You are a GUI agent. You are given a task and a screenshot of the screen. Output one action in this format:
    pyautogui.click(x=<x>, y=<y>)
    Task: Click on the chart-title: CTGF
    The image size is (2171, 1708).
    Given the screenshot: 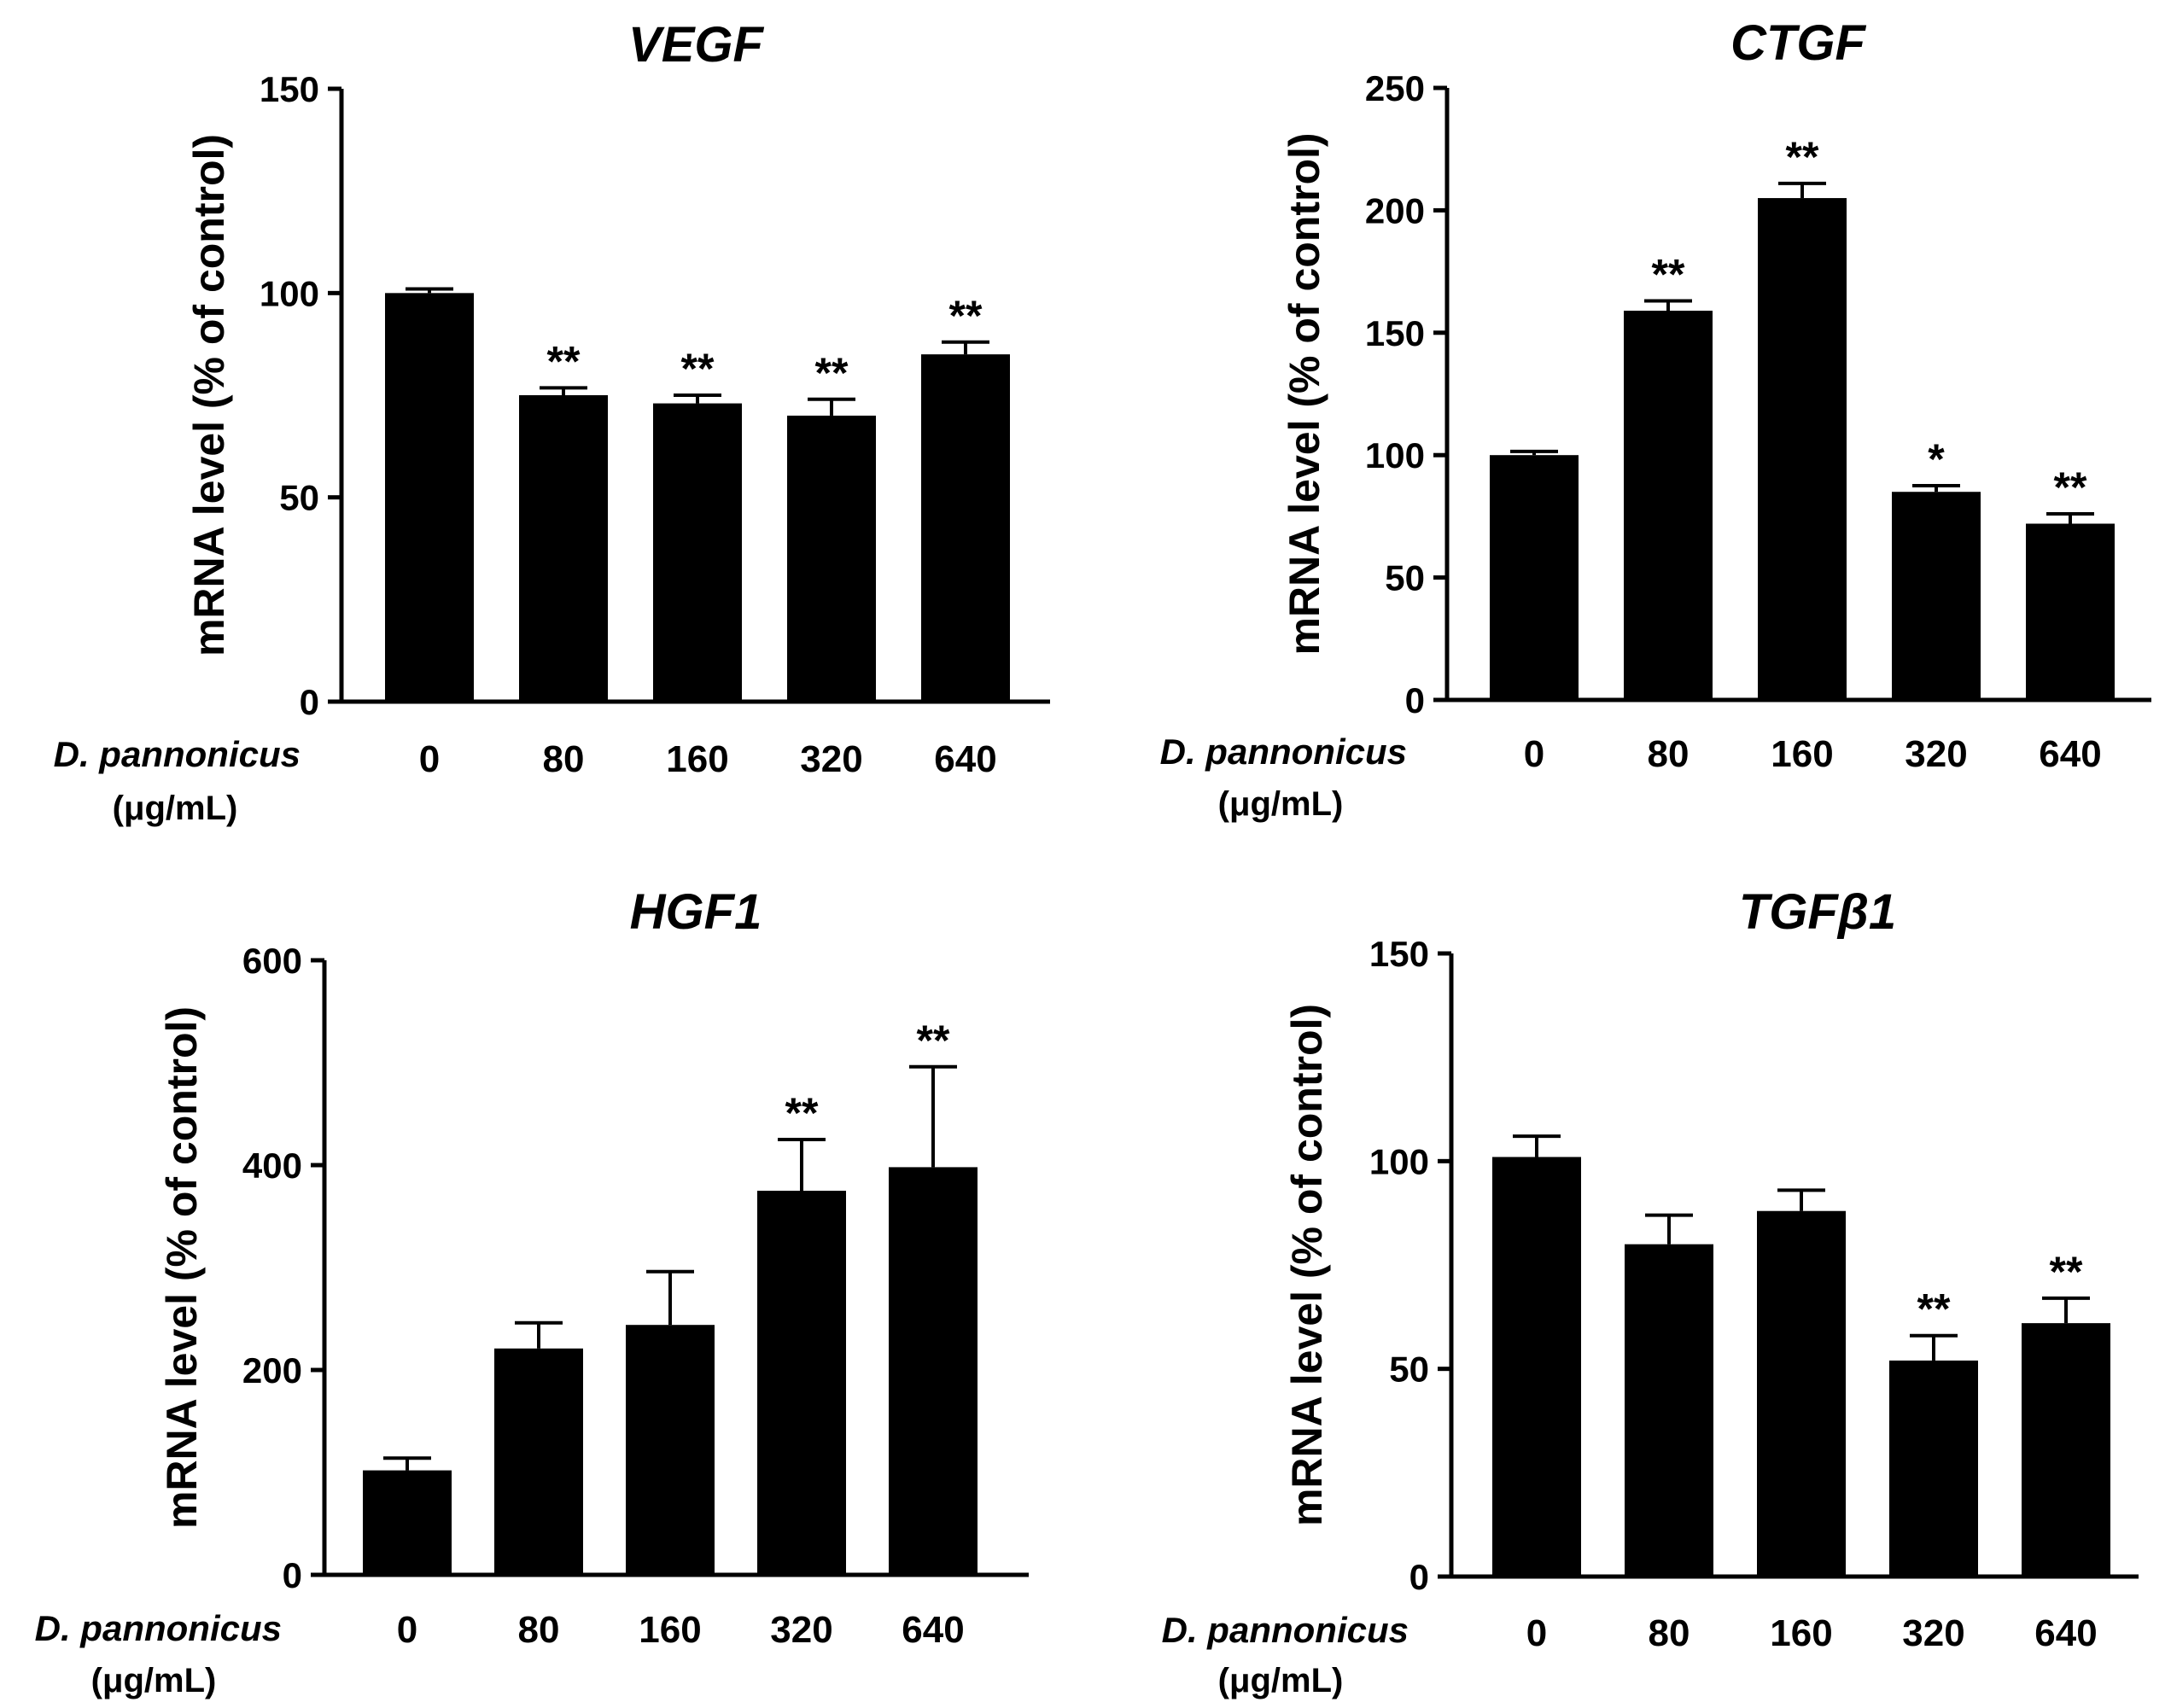 What is the action you would take?
    pyautogui.click(x=1798, y=43)
    